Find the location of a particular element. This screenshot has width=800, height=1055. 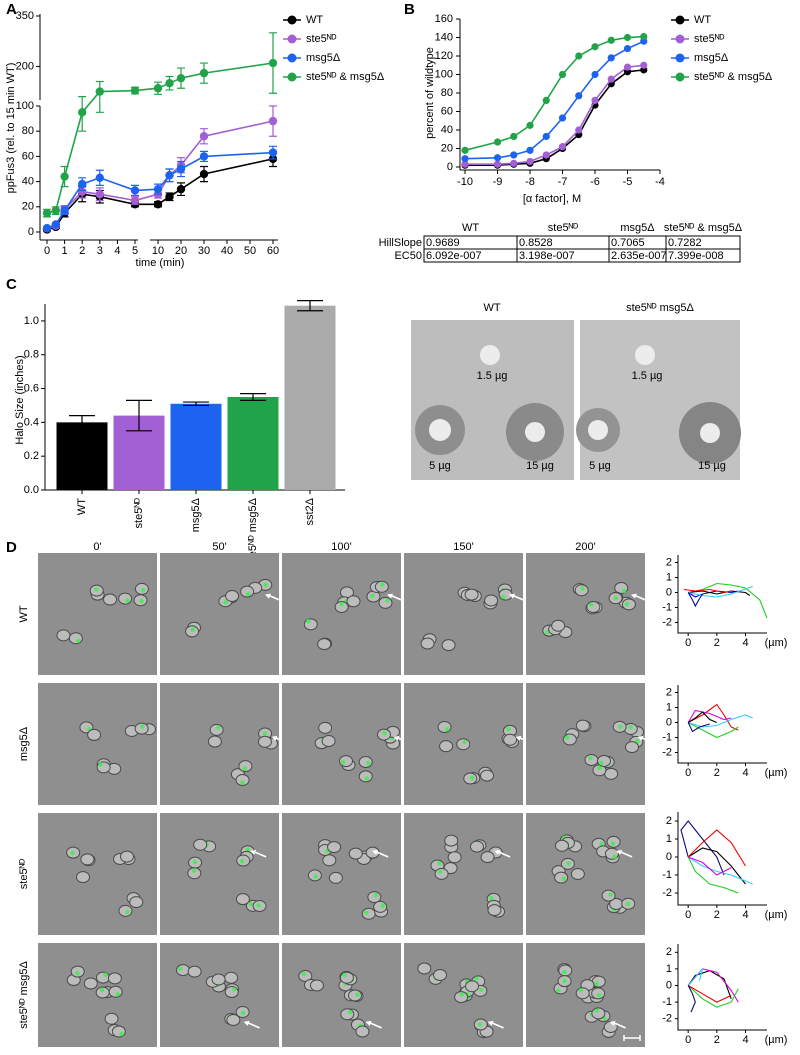

y-tick-label: 1 is located at coordinates (669, 839).